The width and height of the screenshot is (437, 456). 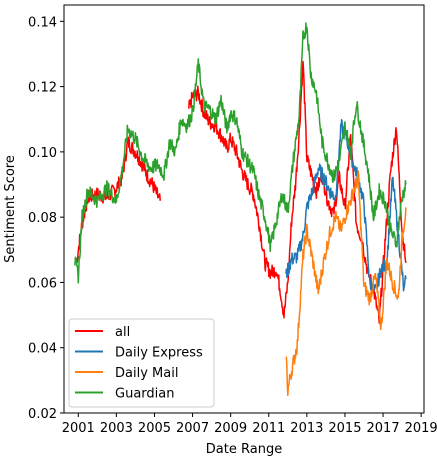 What do you see at coordinates (421, 428) in the screenshot?
I see `x-tick-label: 2019` at bounding box center [421, 428].